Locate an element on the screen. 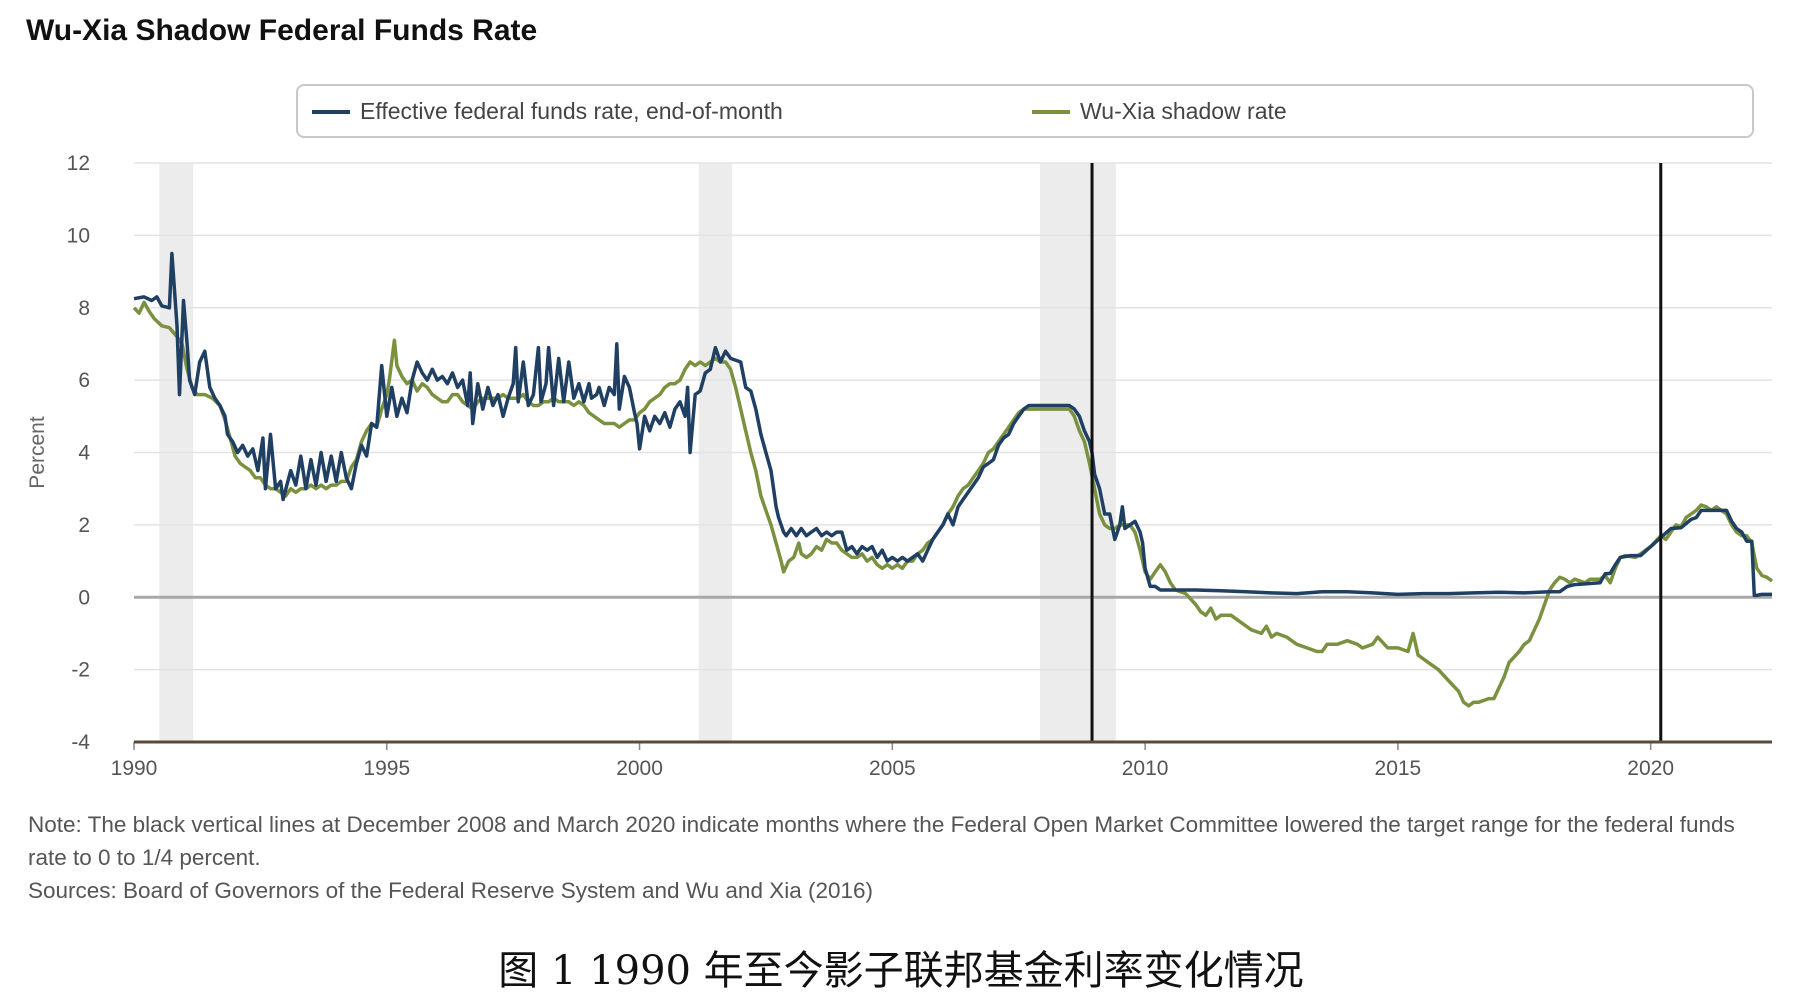 The width and height of the screenshot is (1802, 1006). legend-item-shadow: Wu-Xia shadow rate is located at coordinates (1159, 111).